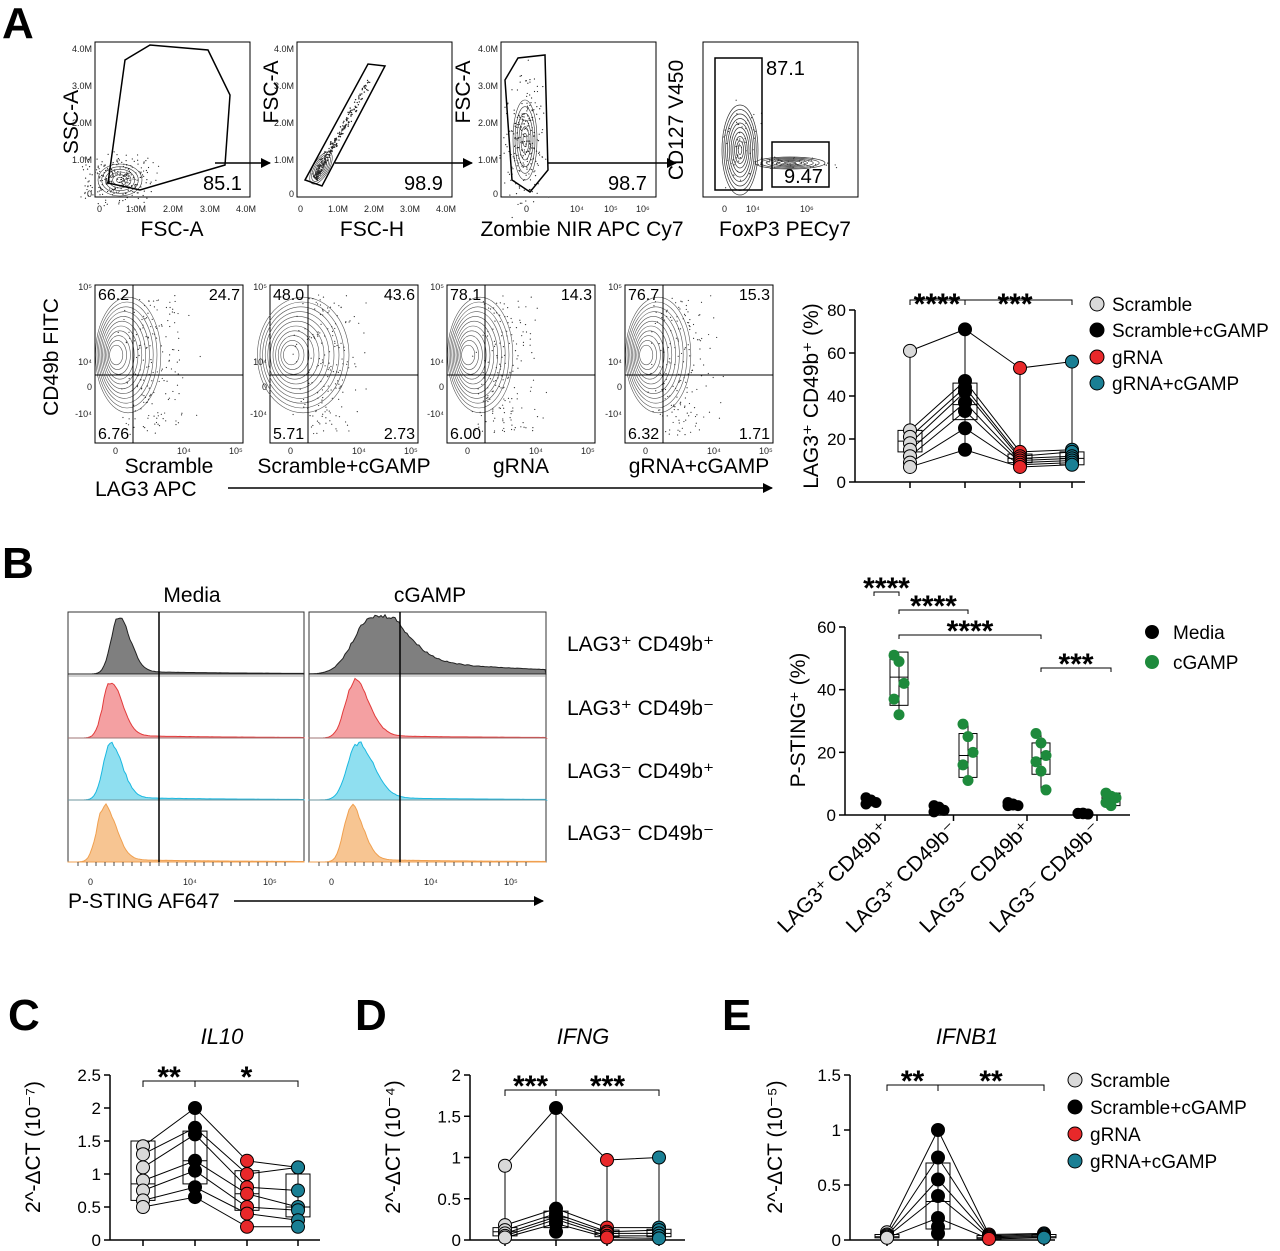 The image size is (1280, 1251). Describe the element at coordinates (1075, 664) in the screenshot. I see `sig-label: ***` at that location.